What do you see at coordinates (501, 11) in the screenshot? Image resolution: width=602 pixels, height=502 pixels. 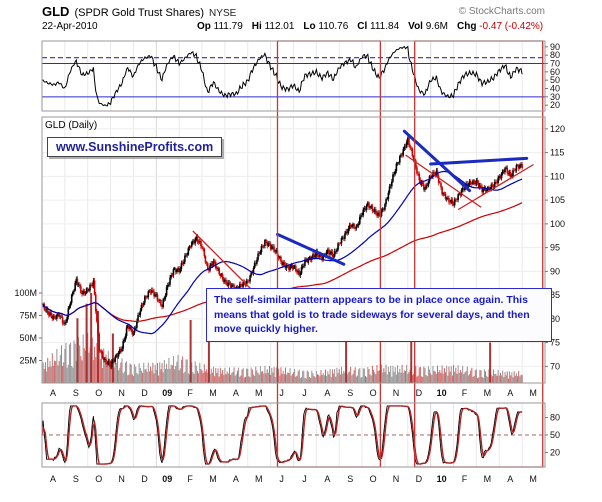 I see `stockcharts-copyright: © StockCharts.com` at bounding box center [501, 11].